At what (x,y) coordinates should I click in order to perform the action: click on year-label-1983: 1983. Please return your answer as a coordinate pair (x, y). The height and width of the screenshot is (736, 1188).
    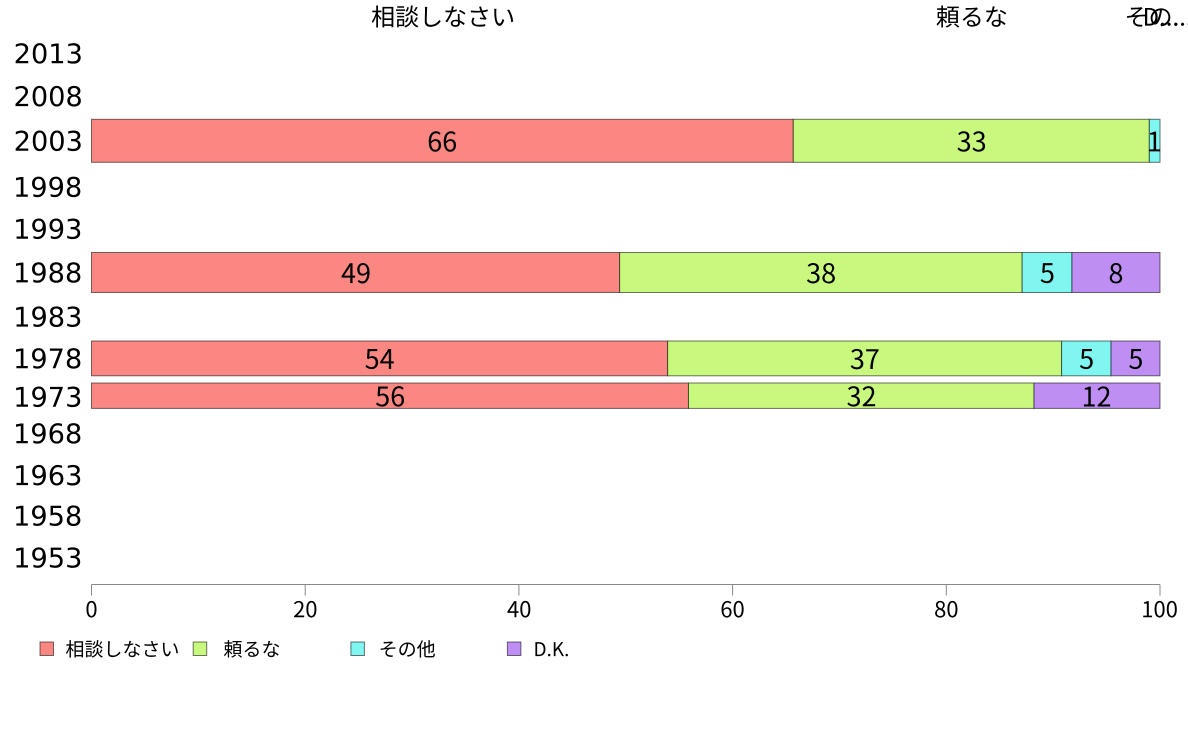
    Looking at the image, I should click on (48, 316).